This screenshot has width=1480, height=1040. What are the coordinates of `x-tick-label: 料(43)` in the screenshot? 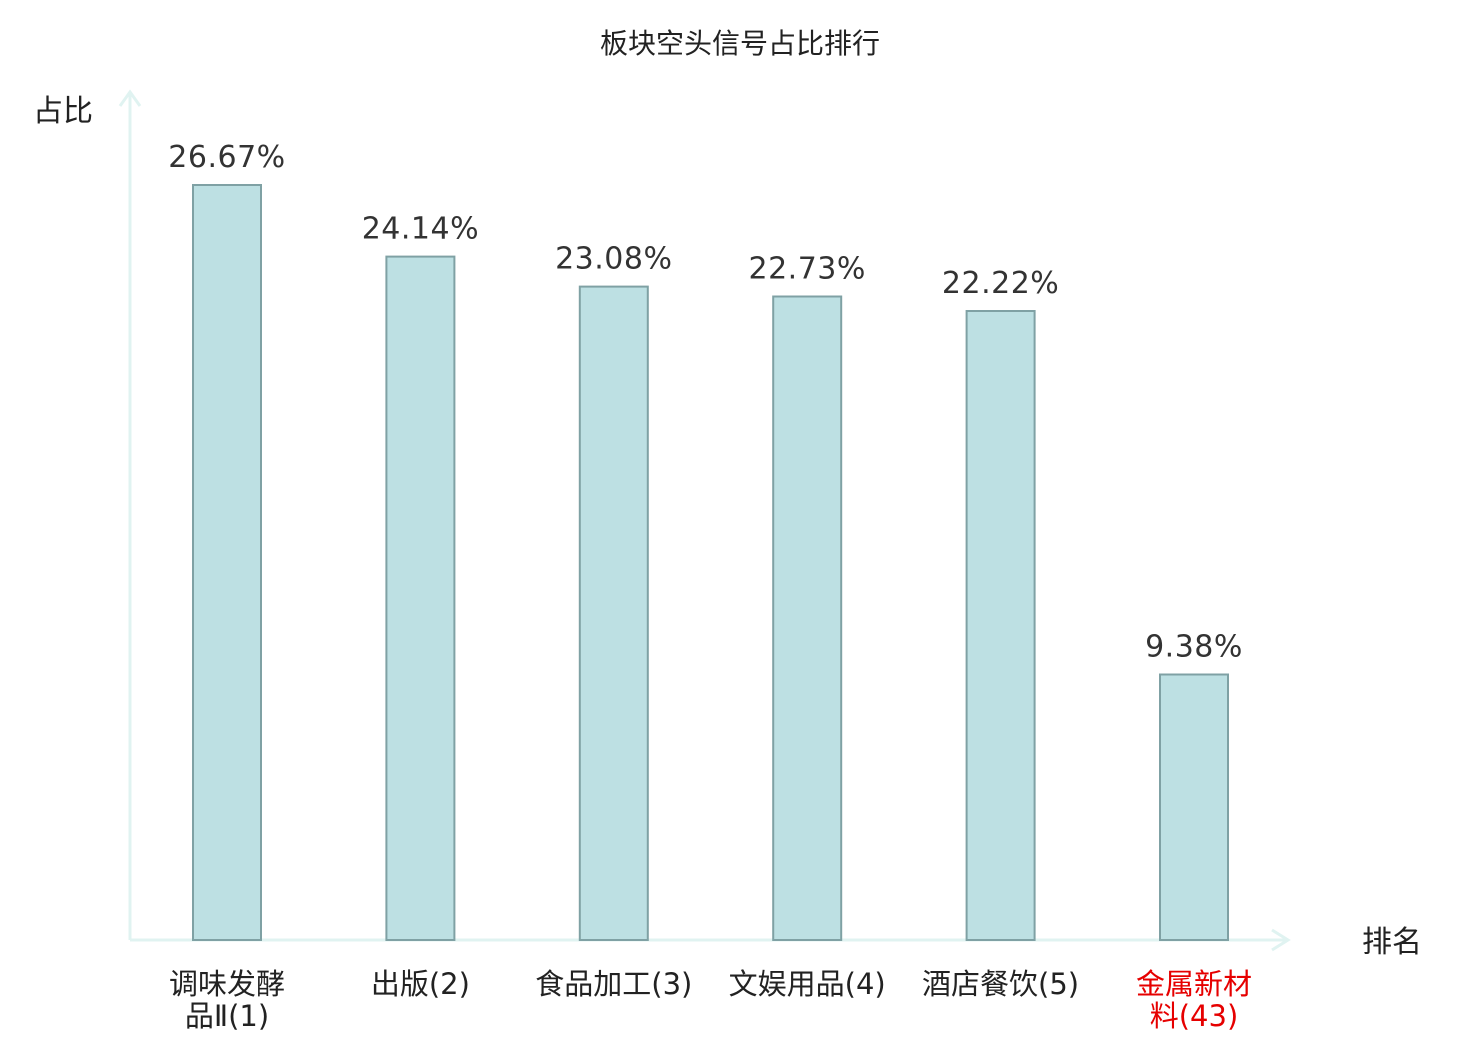 It's located at (1194, 1016).